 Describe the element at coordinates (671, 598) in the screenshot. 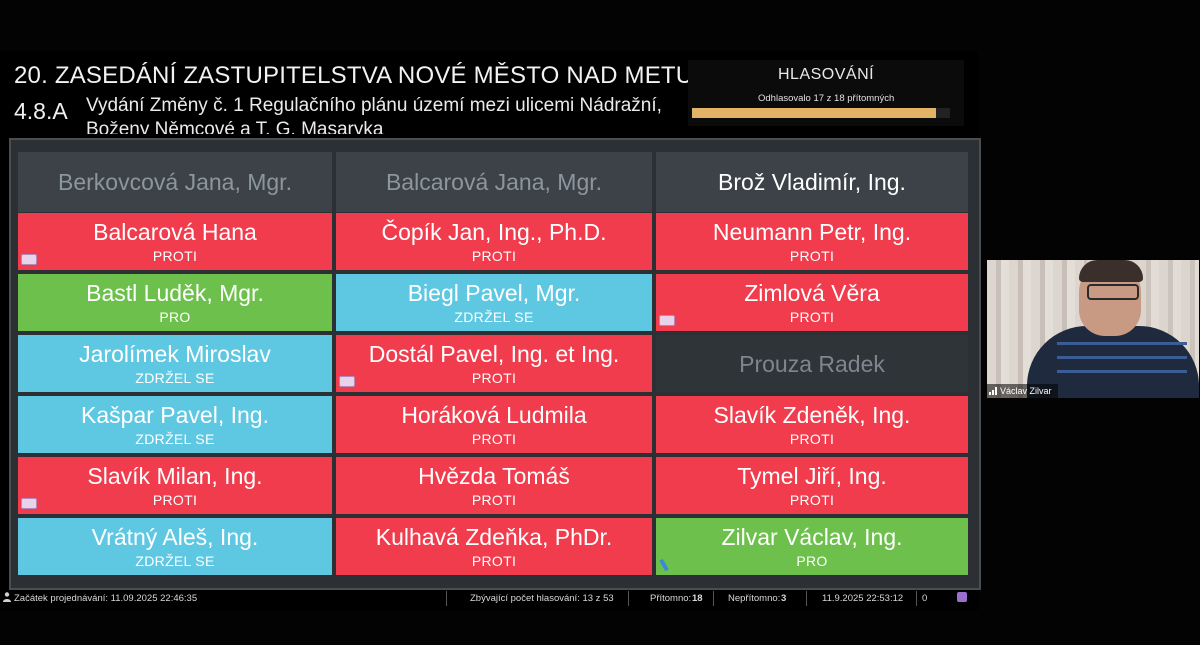

I see `present-label: Přítomno:` at that location.